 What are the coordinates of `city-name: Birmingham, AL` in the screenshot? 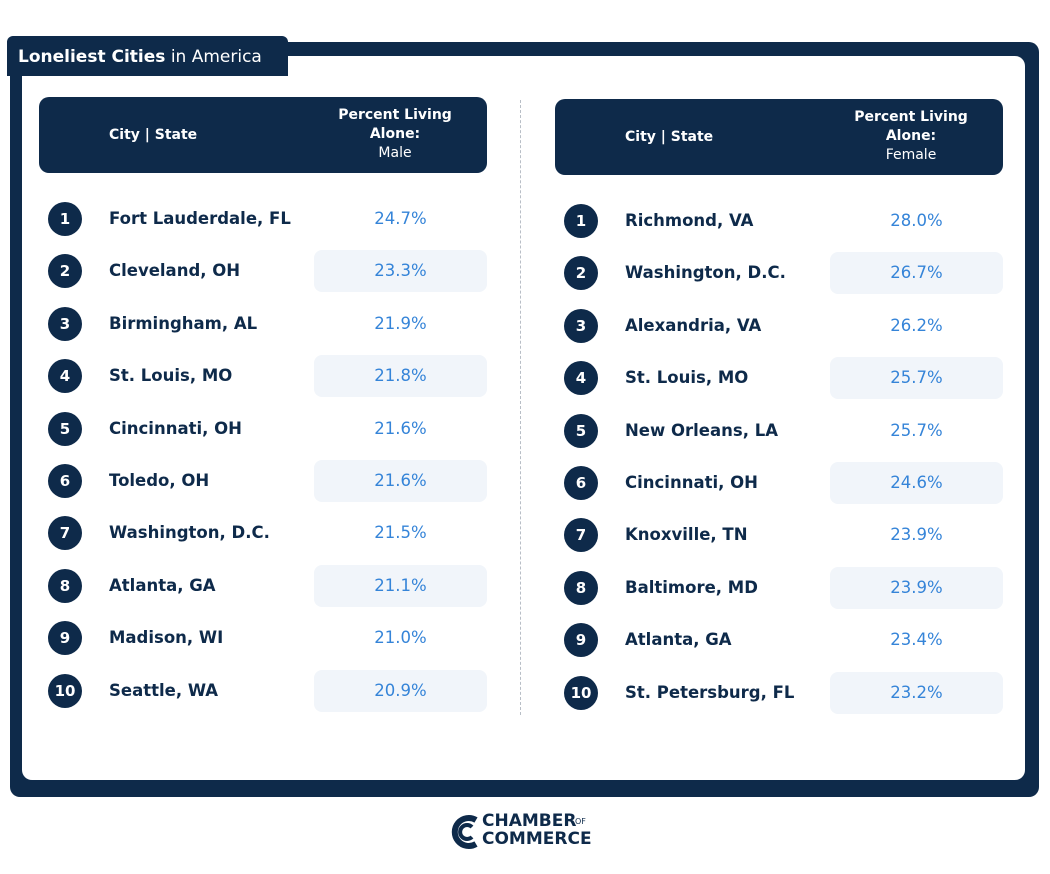 It's located at (183, 323).